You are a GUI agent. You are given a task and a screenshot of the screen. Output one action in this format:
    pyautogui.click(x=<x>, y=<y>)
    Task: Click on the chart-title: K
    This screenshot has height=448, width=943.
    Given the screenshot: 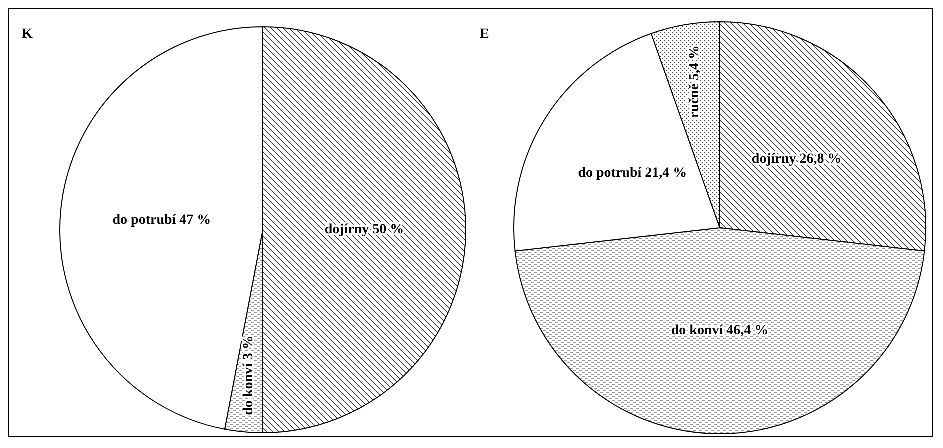 What is the action you would take?
    pyautogui.click(x=27, y=34)
    